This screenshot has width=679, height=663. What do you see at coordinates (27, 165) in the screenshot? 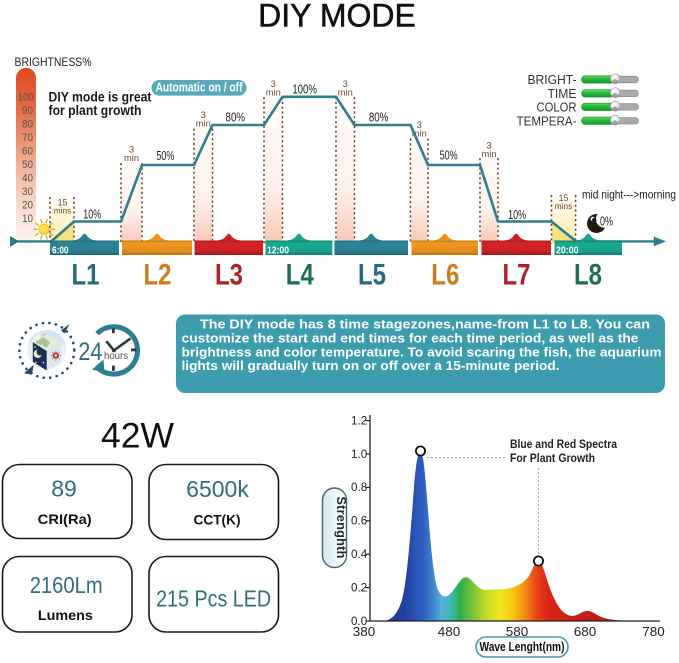
I see `svg-text: 50` at bounding box center [27, 165].